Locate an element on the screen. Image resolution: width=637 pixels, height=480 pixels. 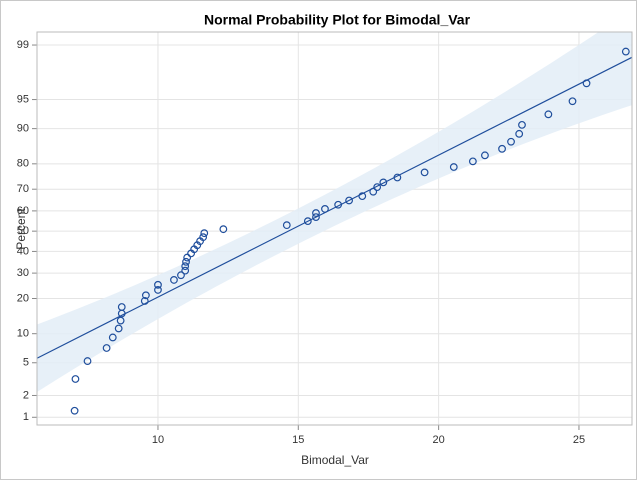
x-tick-label: 20 is located at coordinates (439, 440).